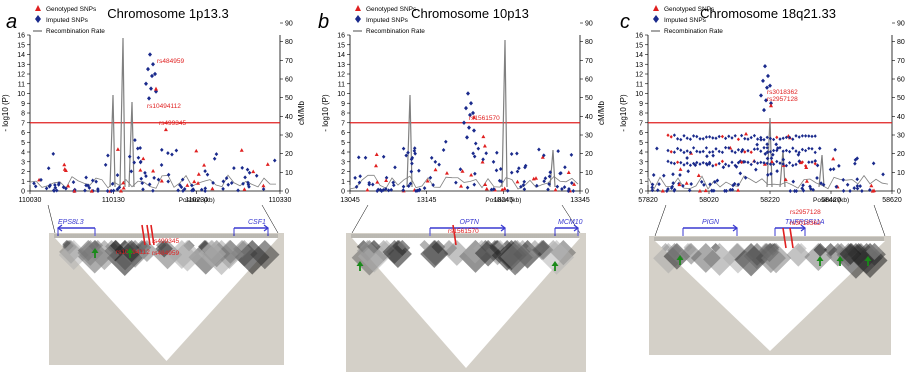 The image size is (910, 383). What do you see at coordinates (782, 168) in the screenshot?
I see `recombination-peak` at bounding box center [782, 168].